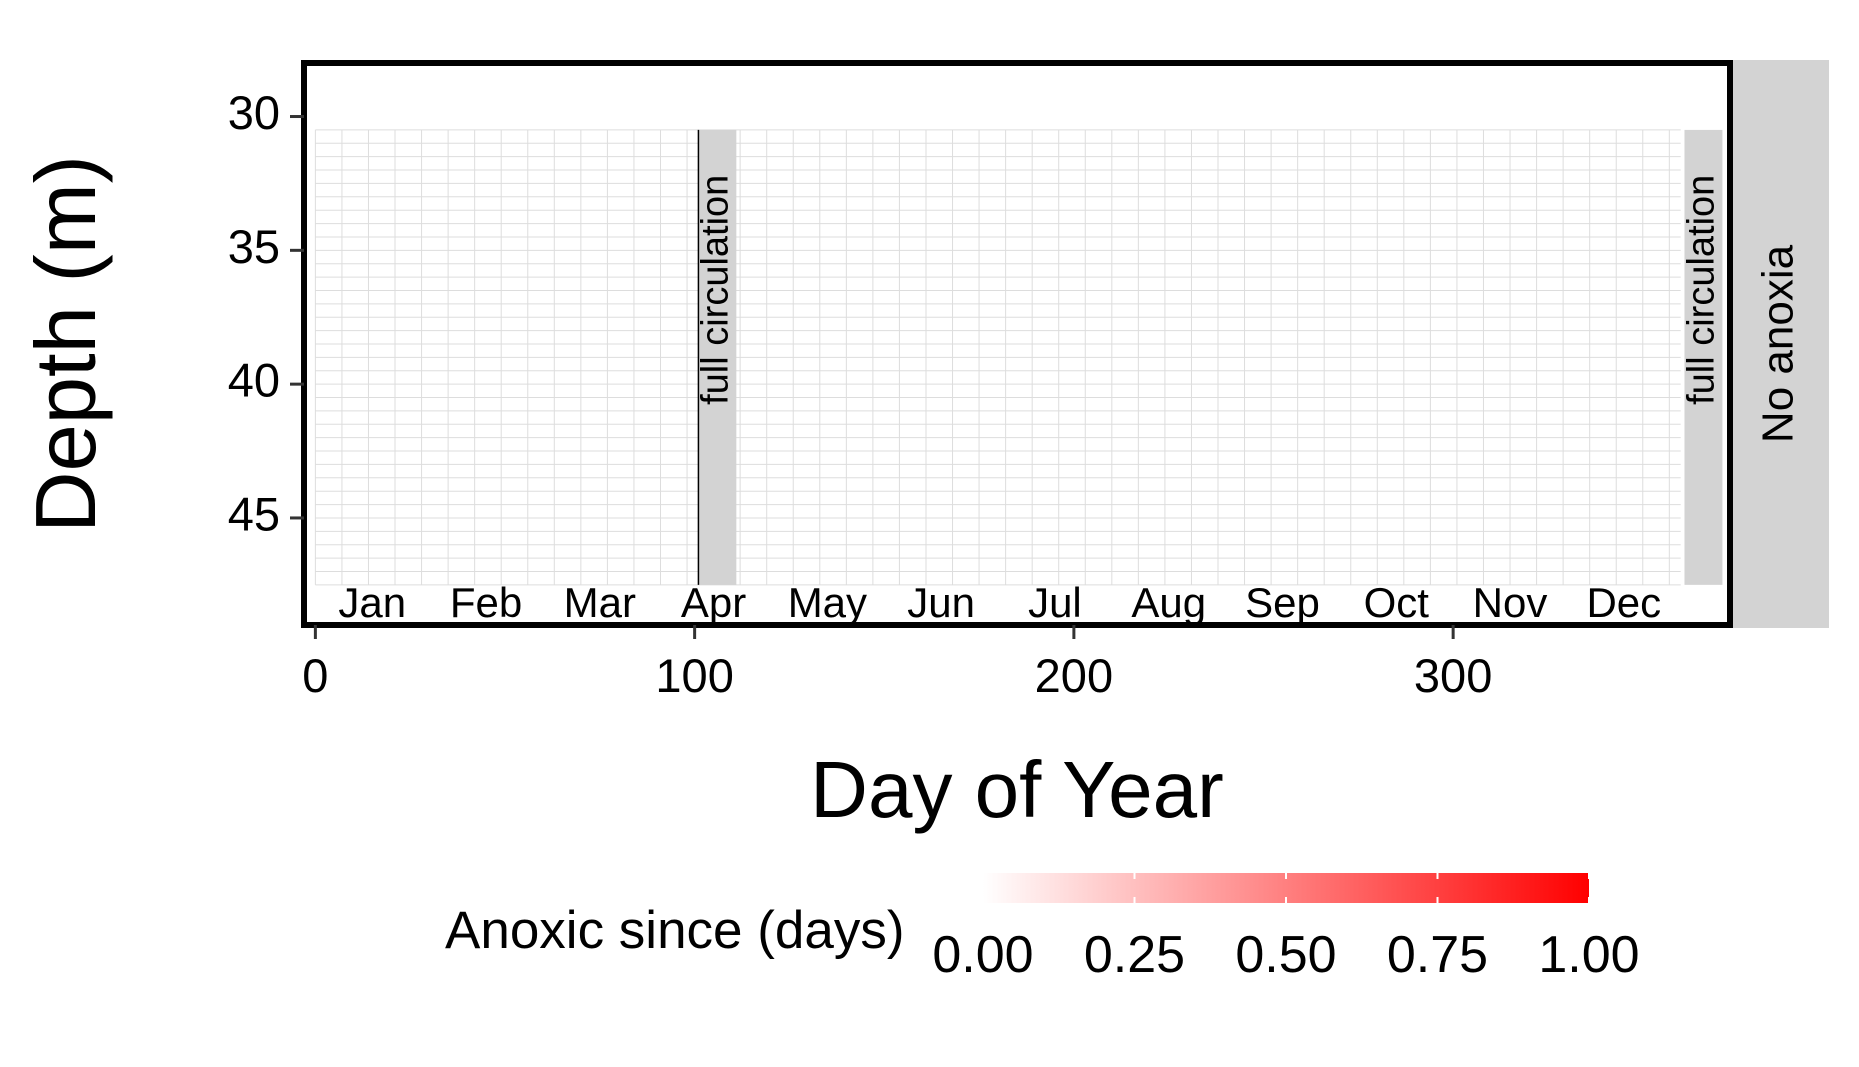 This screenshot has width=1859, height=1067. I want to click on x-tick-label: 200, so click(1074, 675).